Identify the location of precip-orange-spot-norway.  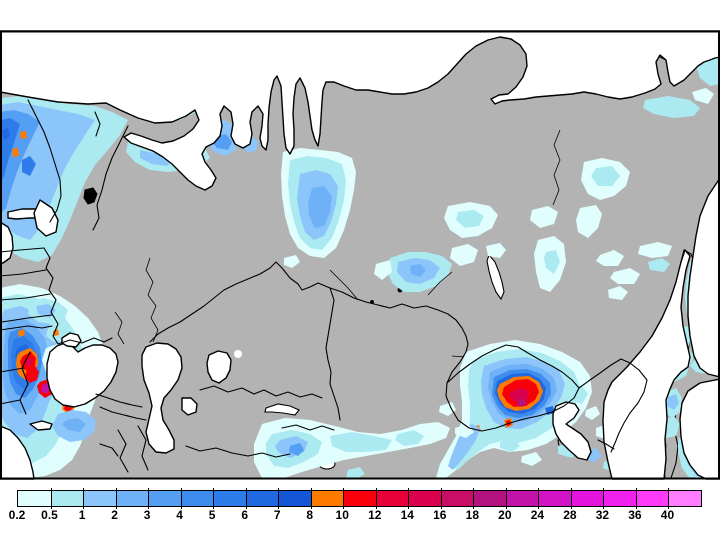
(23, 135).